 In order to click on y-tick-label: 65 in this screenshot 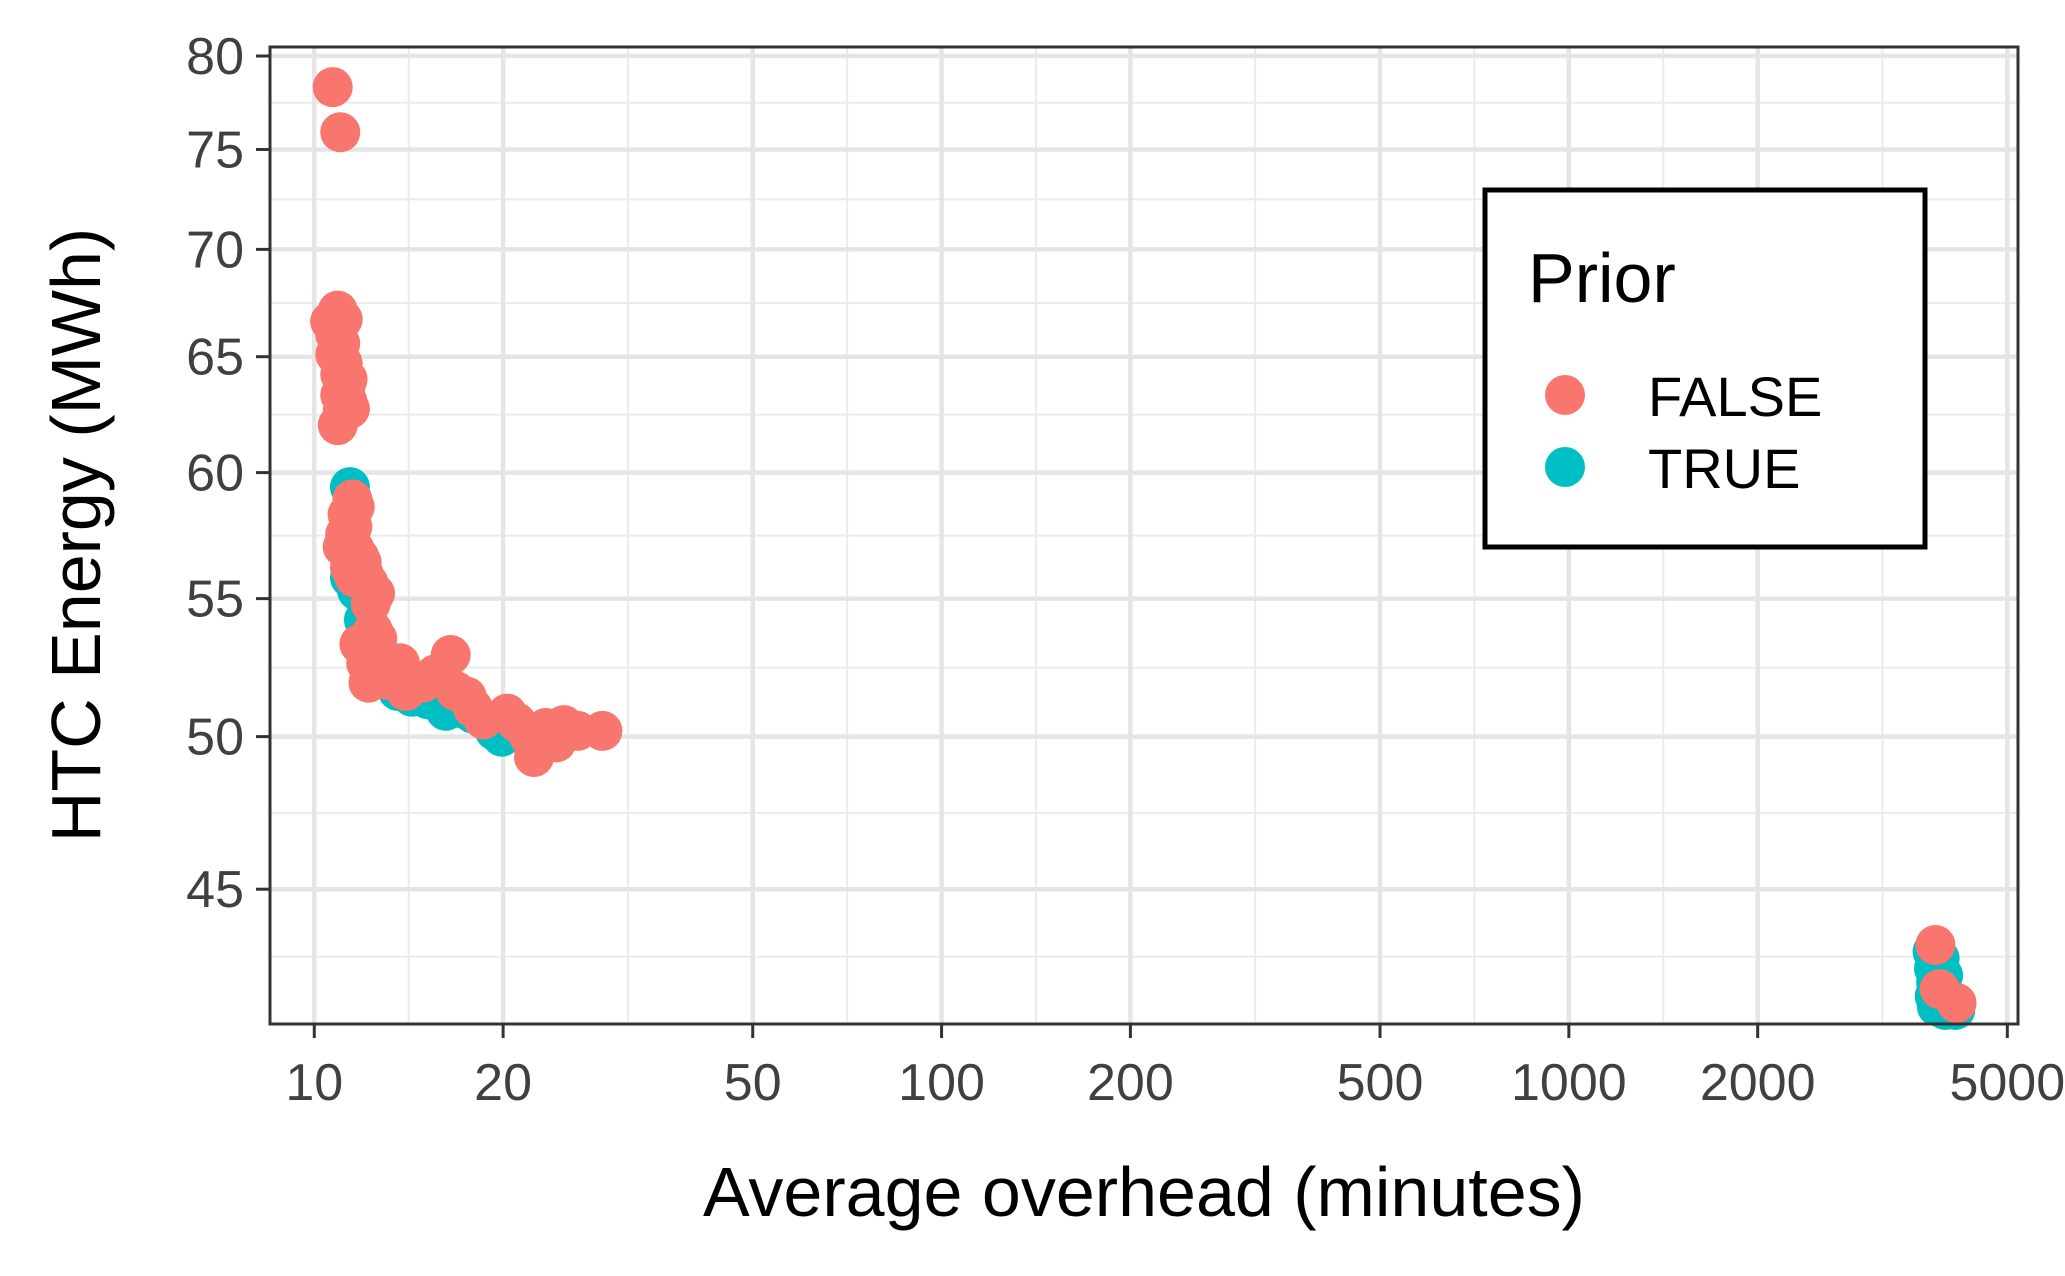, I will do `click(215, 358)`.